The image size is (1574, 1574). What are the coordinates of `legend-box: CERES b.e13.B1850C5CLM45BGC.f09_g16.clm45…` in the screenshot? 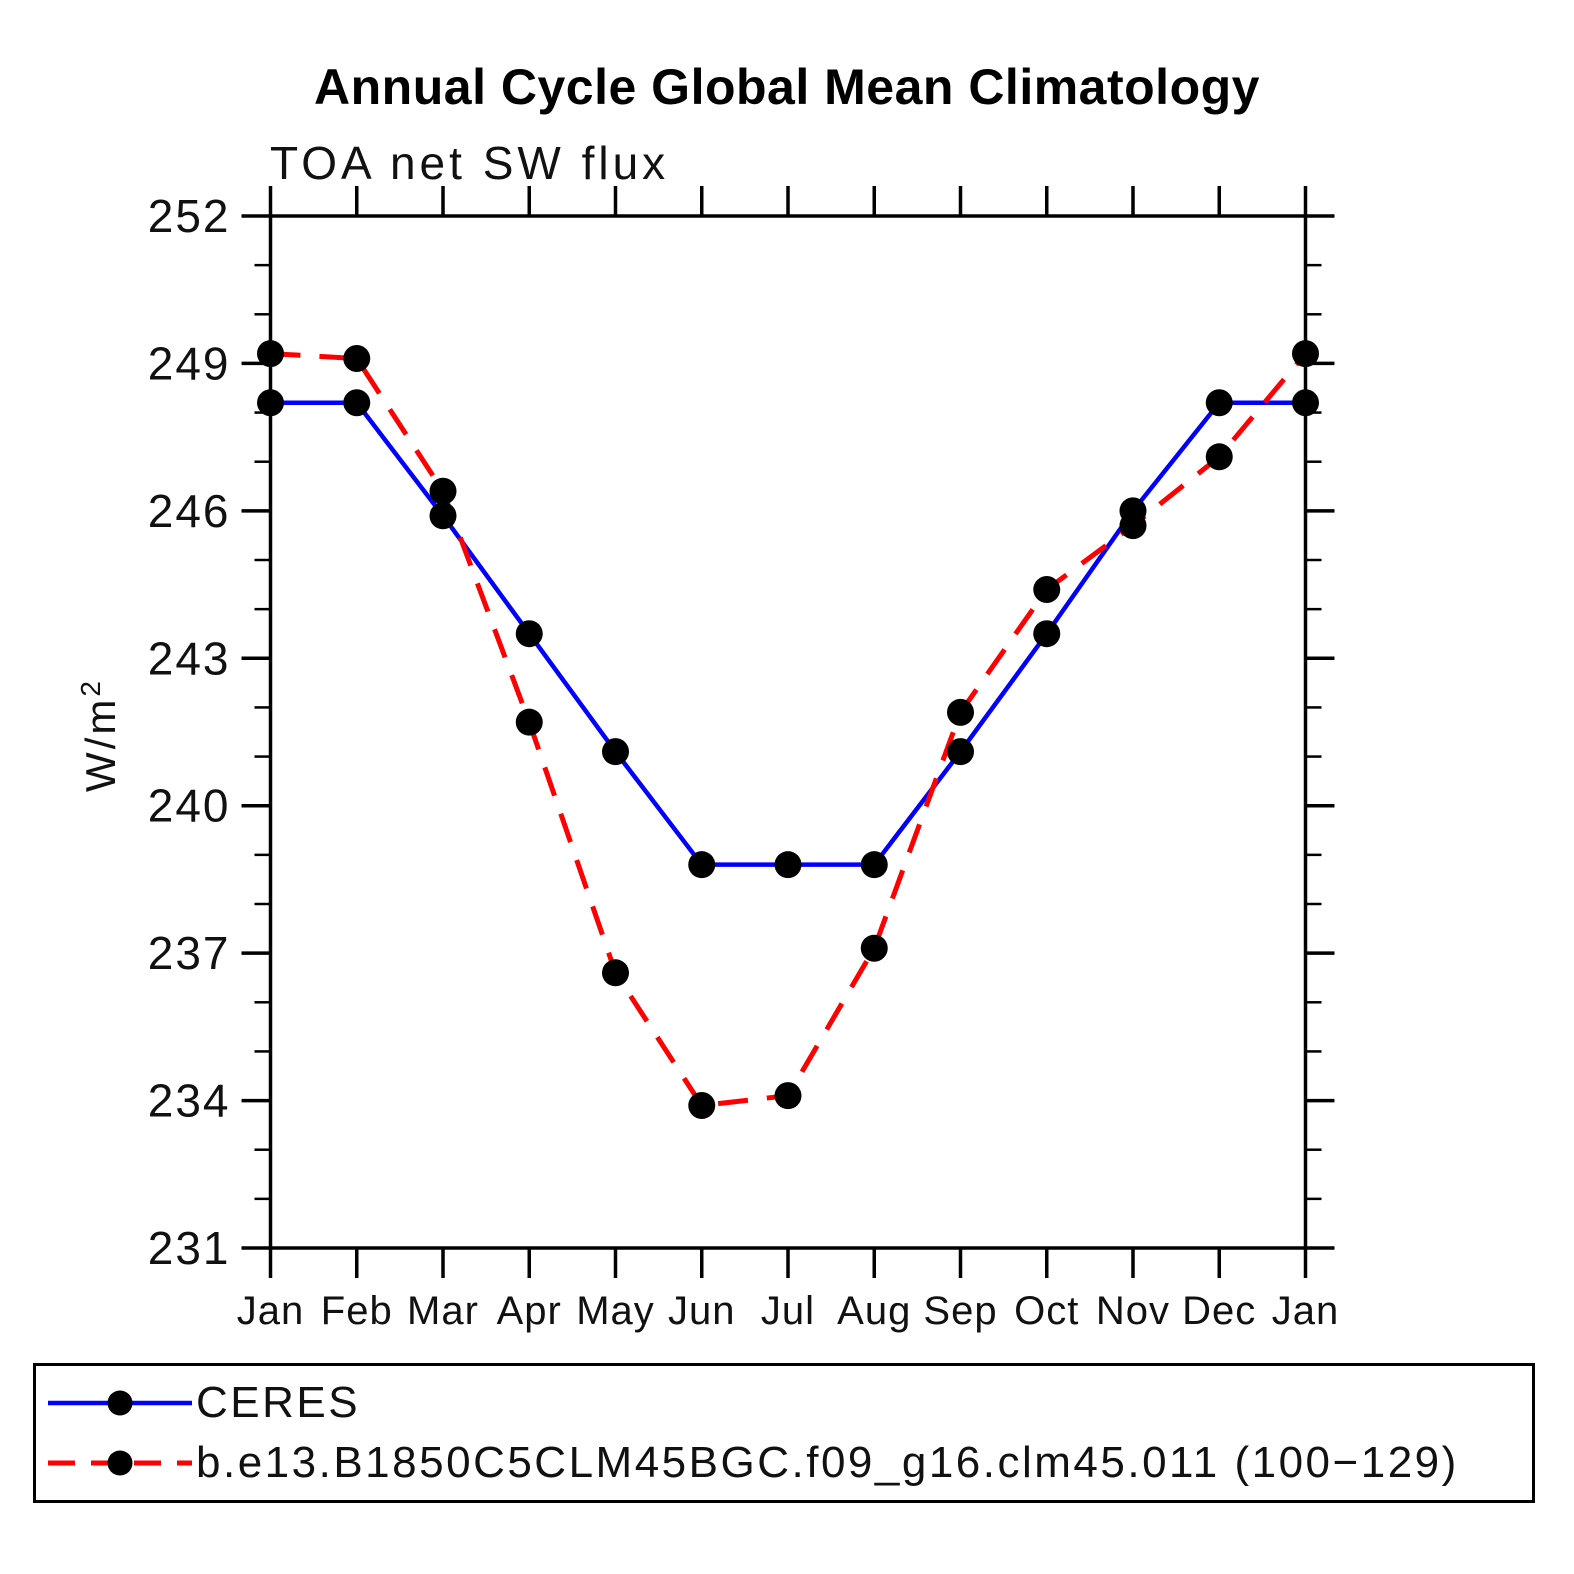 It's located at (784, 1433).